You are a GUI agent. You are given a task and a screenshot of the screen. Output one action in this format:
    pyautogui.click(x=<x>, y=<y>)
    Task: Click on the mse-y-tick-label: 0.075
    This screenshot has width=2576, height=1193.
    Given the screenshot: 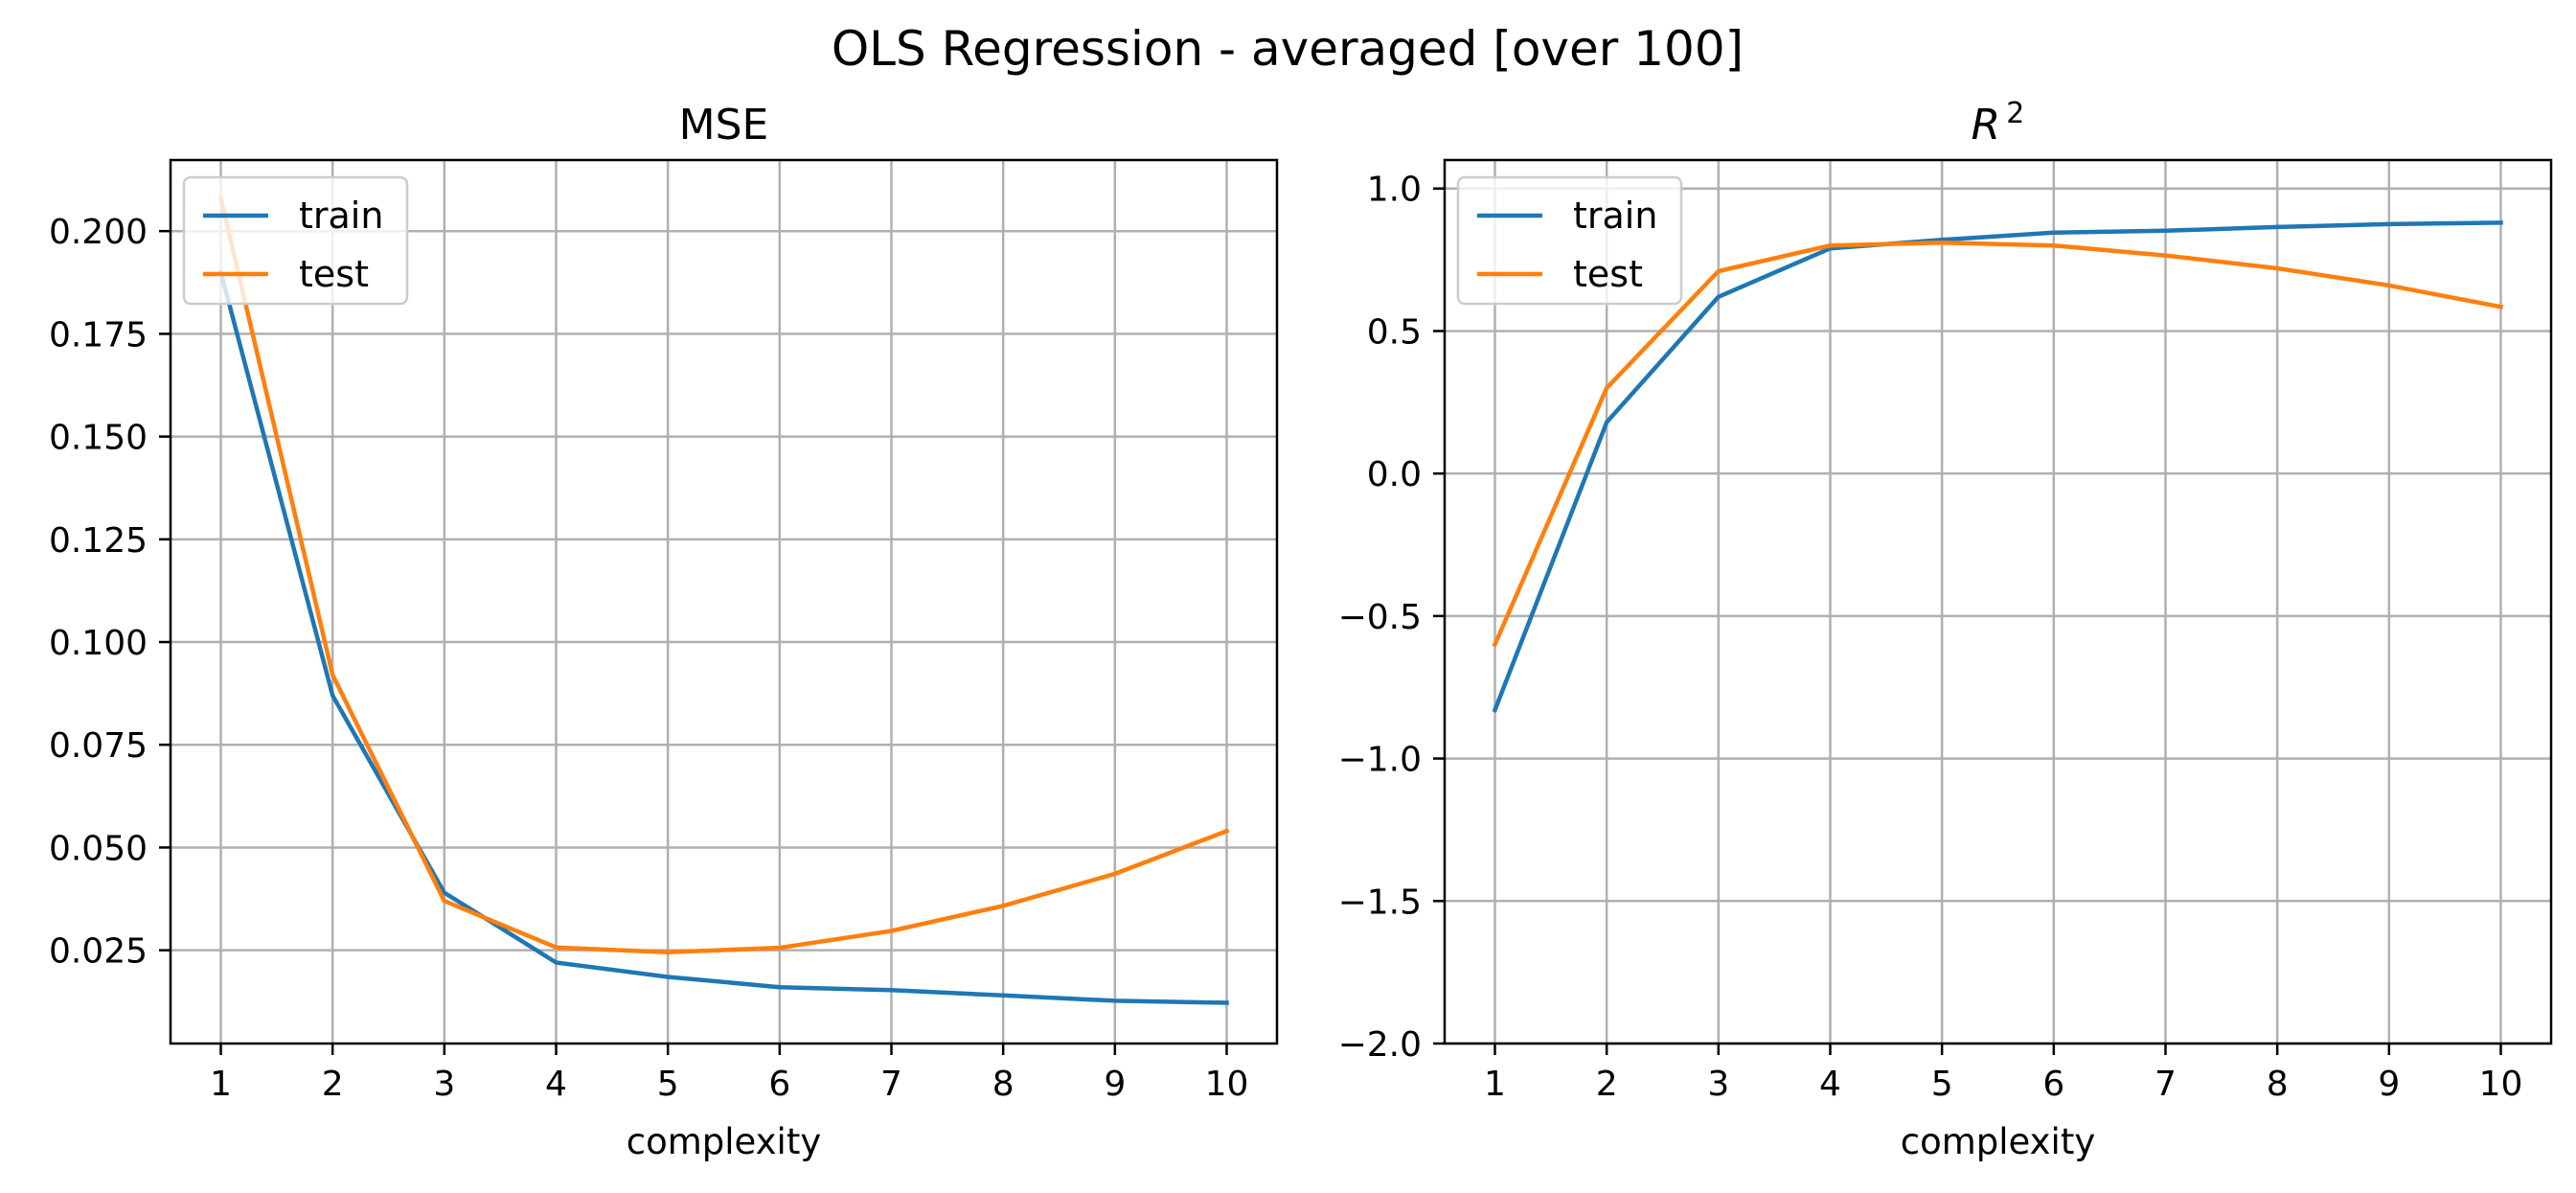 What is the action you would take?
    pyautogui.click(x=98, y=746)
    